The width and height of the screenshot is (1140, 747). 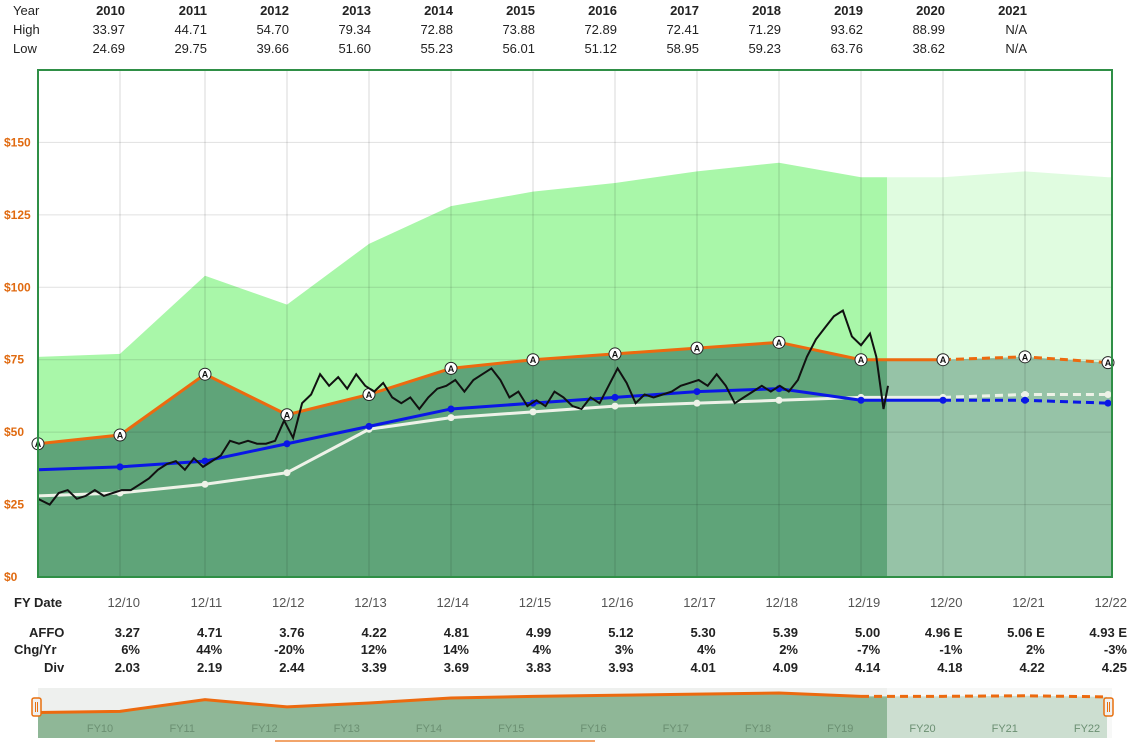 I want to click on low-cell: 63.76, so click(x=846, y=48).